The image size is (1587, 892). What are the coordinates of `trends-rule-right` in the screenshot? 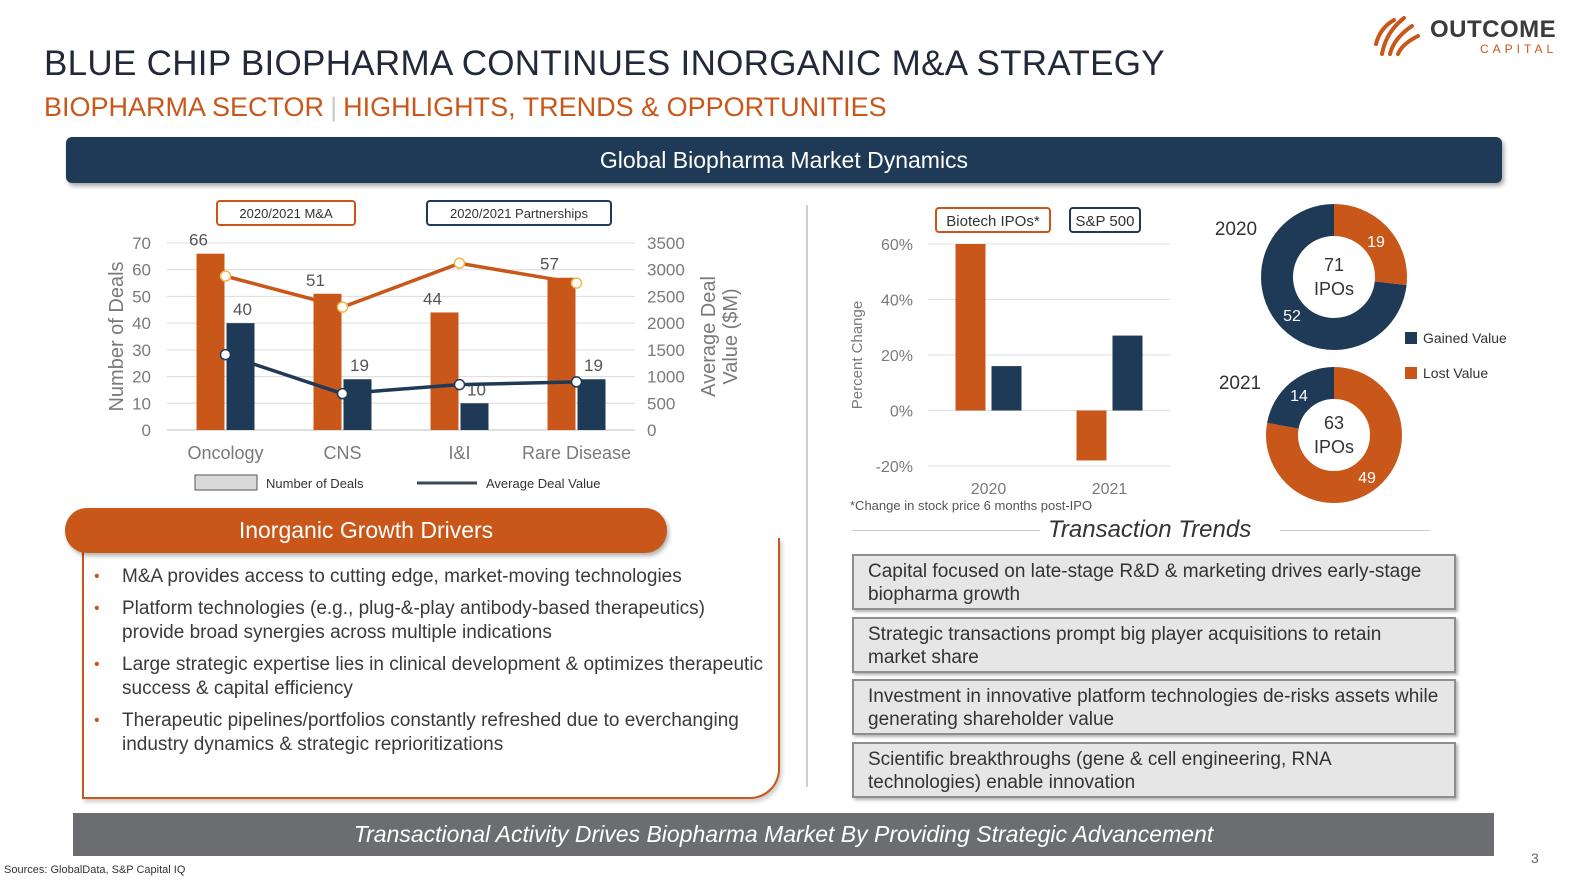 It's located at (1355, 530).